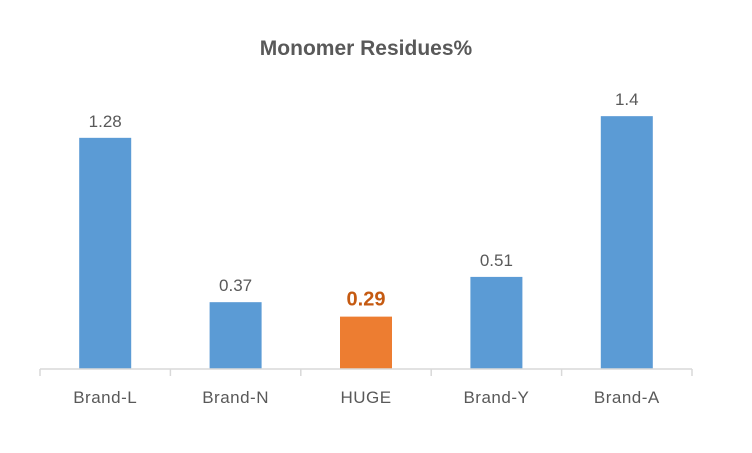 This screenshot has height=453, width=752. Describe the element at coordinates (366, 342) in the screenshot. I see `bar-huge` at that location.